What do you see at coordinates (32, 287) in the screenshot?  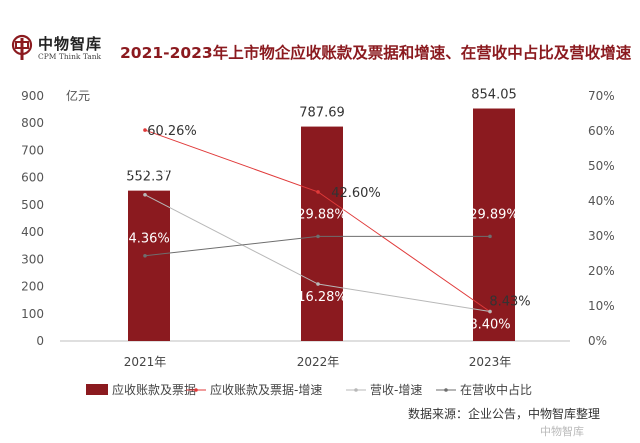 I see `y-tick-label: 200` at bounding box center [32, 287].